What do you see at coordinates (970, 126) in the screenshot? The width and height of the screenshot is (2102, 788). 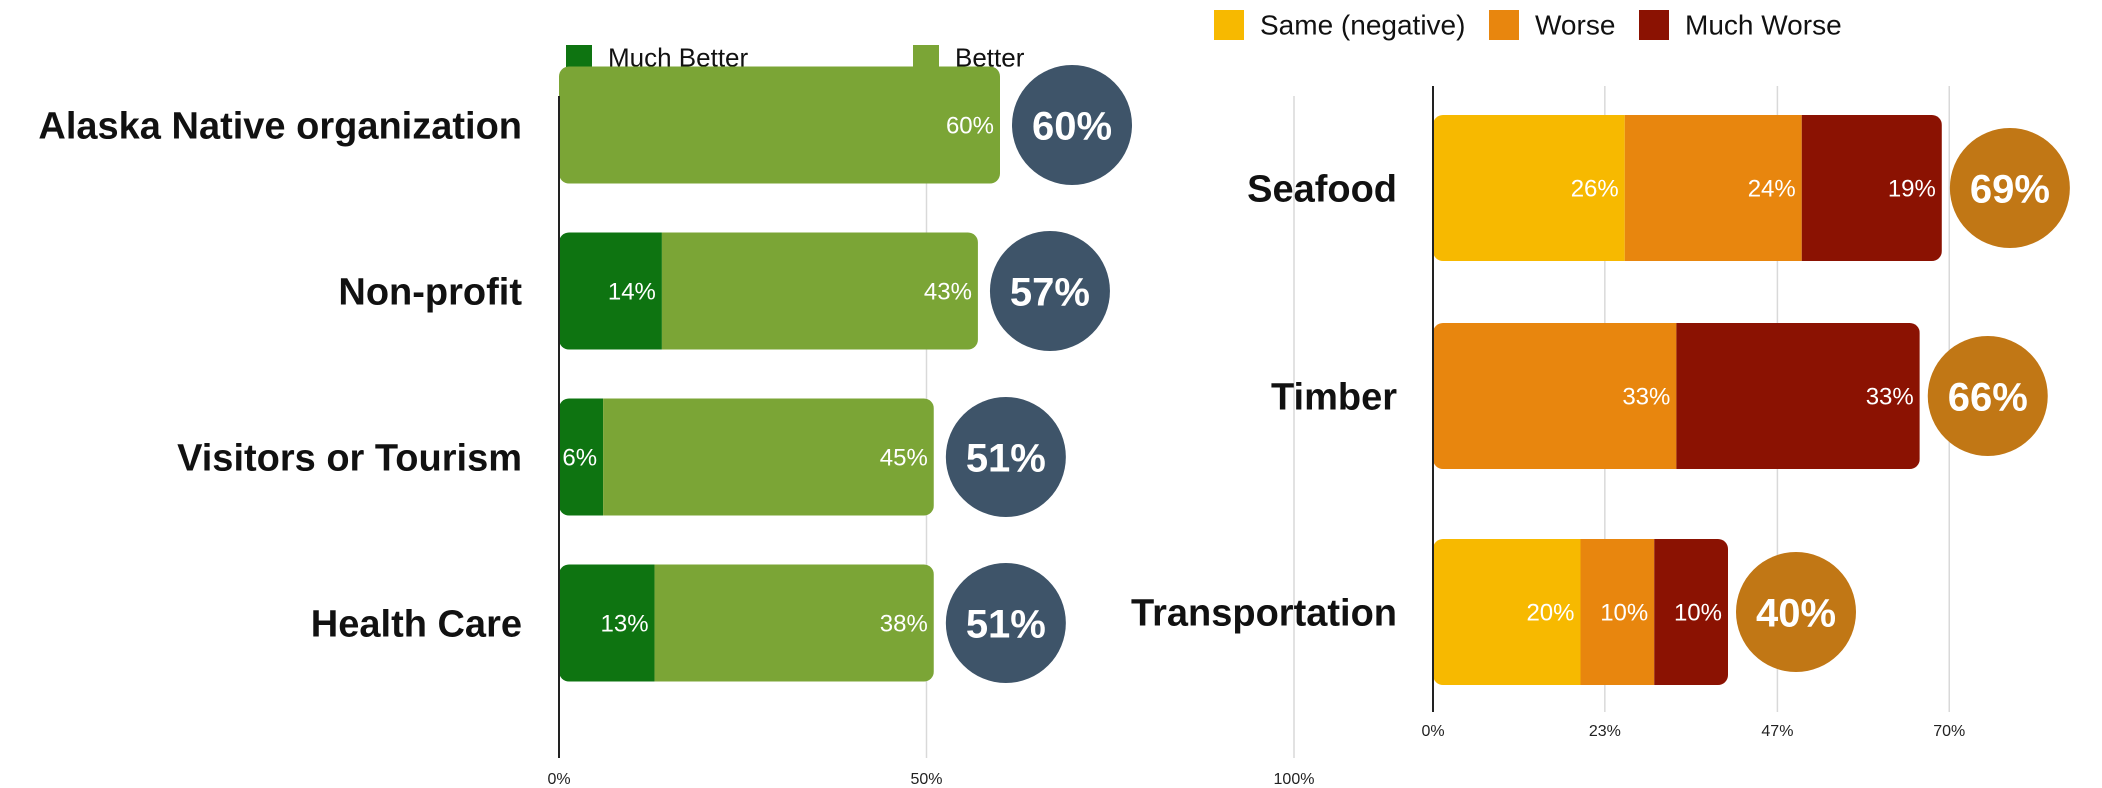 I see `data-label: 60%` at bounding box center [970, 126].